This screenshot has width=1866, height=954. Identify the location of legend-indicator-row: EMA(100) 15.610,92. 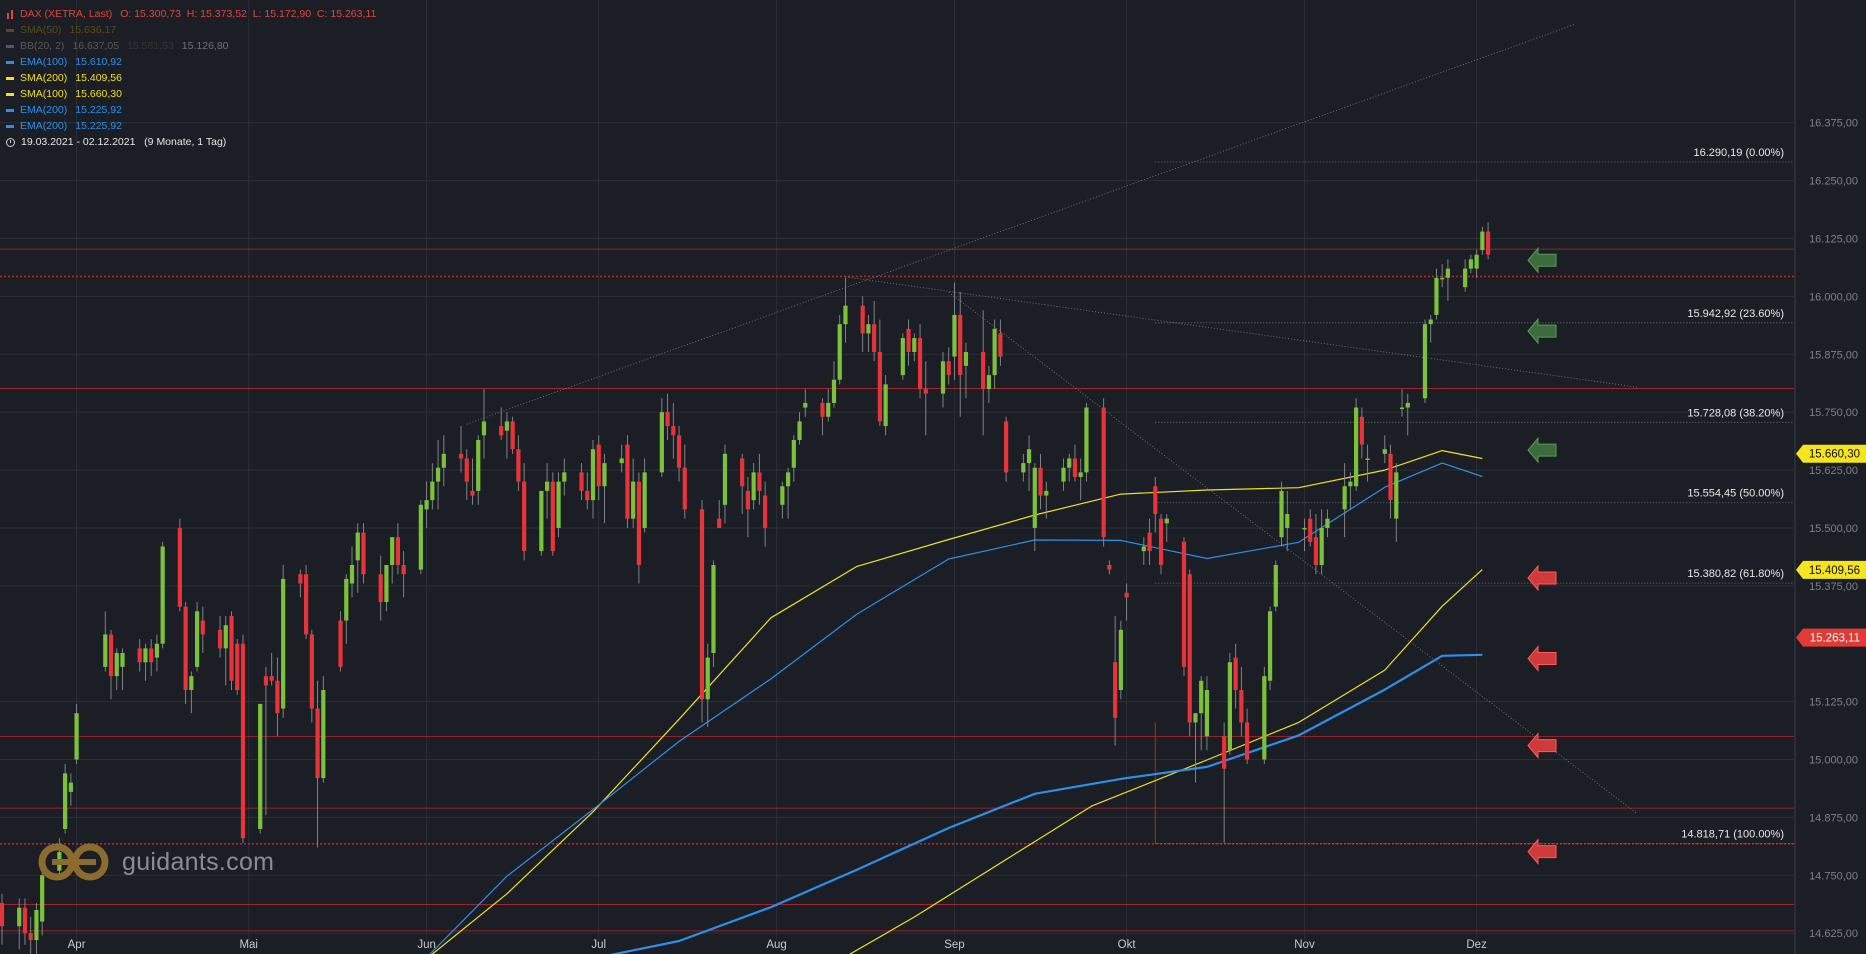
(191, 62).